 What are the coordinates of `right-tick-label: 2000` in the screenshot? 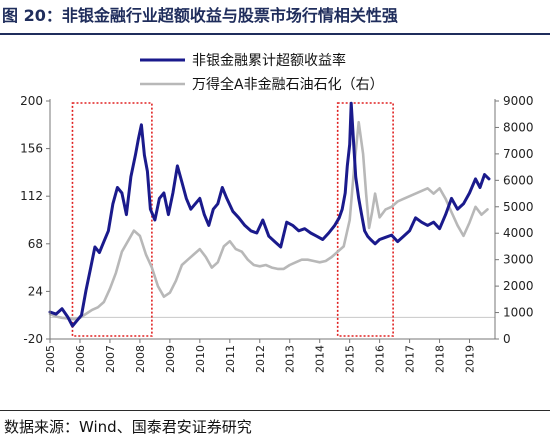 It's located at (518, 286).